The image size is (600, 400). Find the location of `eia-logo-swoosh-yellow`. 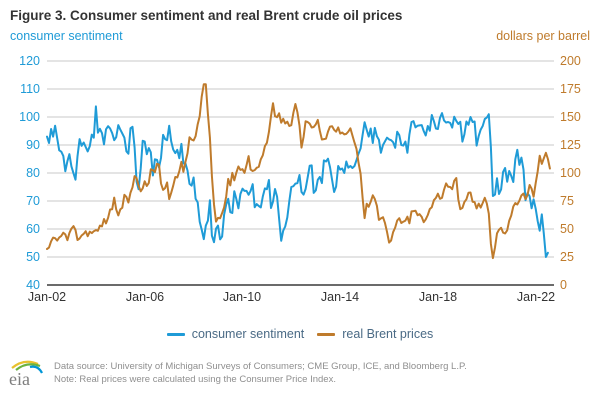

eia-logo-swoosh-yellow is located at coordinates (25, 364).